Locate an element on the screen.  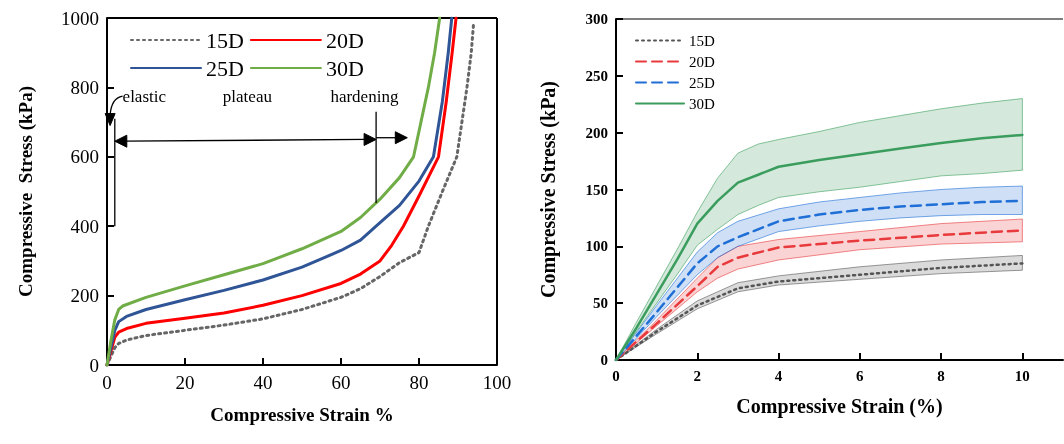
annotation: plateau is located at coordinates (247, 96).